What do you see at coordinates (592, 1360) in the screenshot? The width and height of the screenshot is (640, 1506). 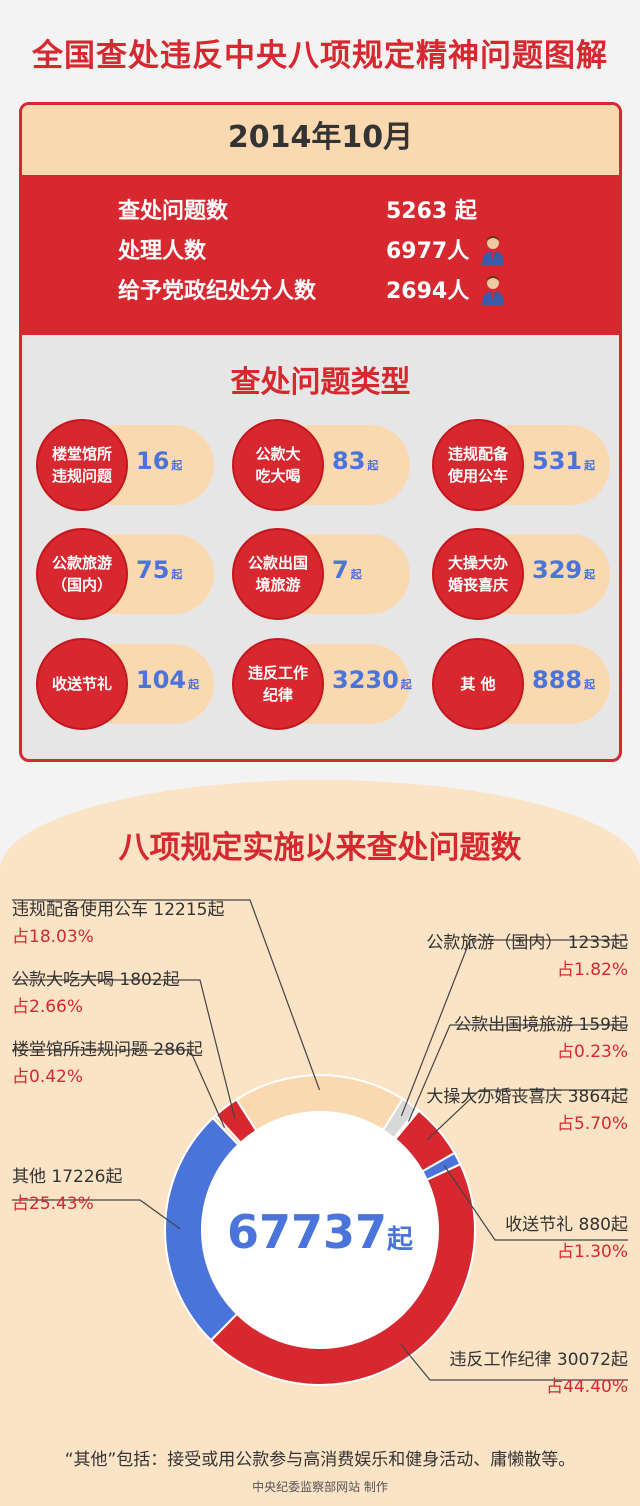 I see `slice-count: 30072起` at bounding box center [592, 1360].